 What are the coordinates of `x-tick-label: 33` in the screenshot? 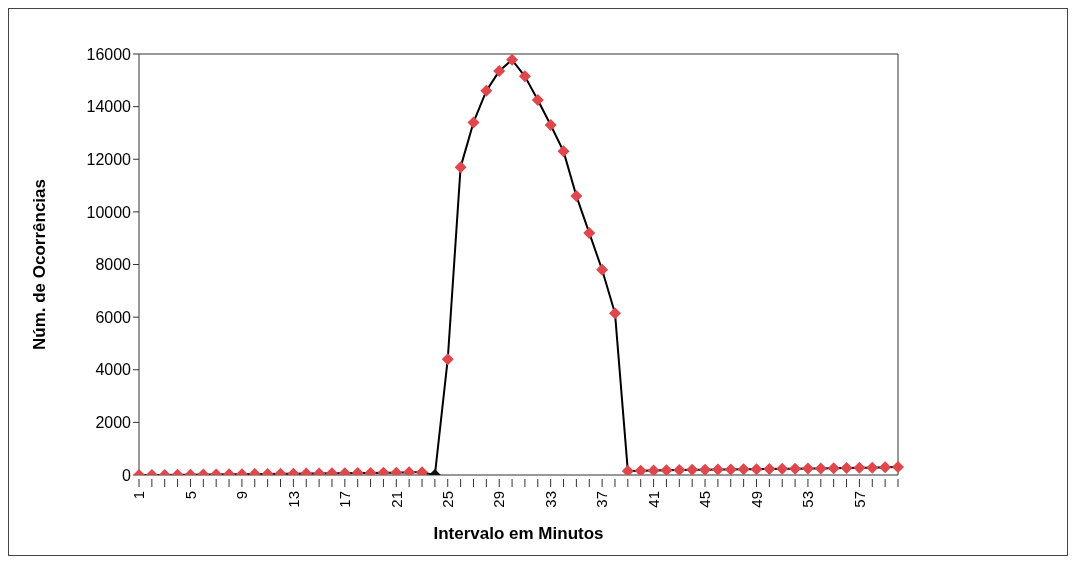 It's located at (550, 499).